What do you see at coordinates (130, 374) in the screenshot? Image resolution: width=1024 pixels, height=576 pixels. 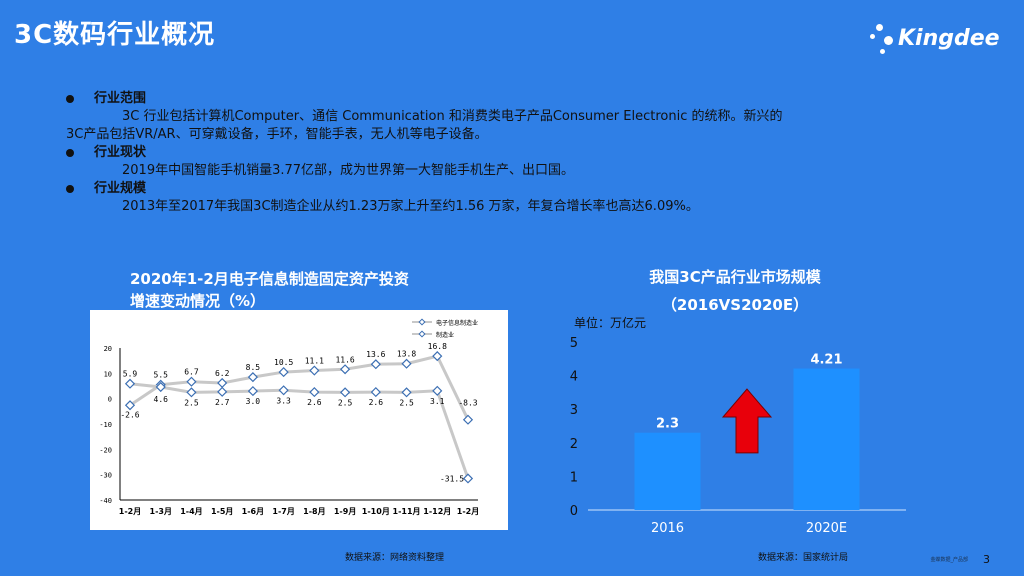 I see `data-label: 5.9` at bounding box center [130, 374].